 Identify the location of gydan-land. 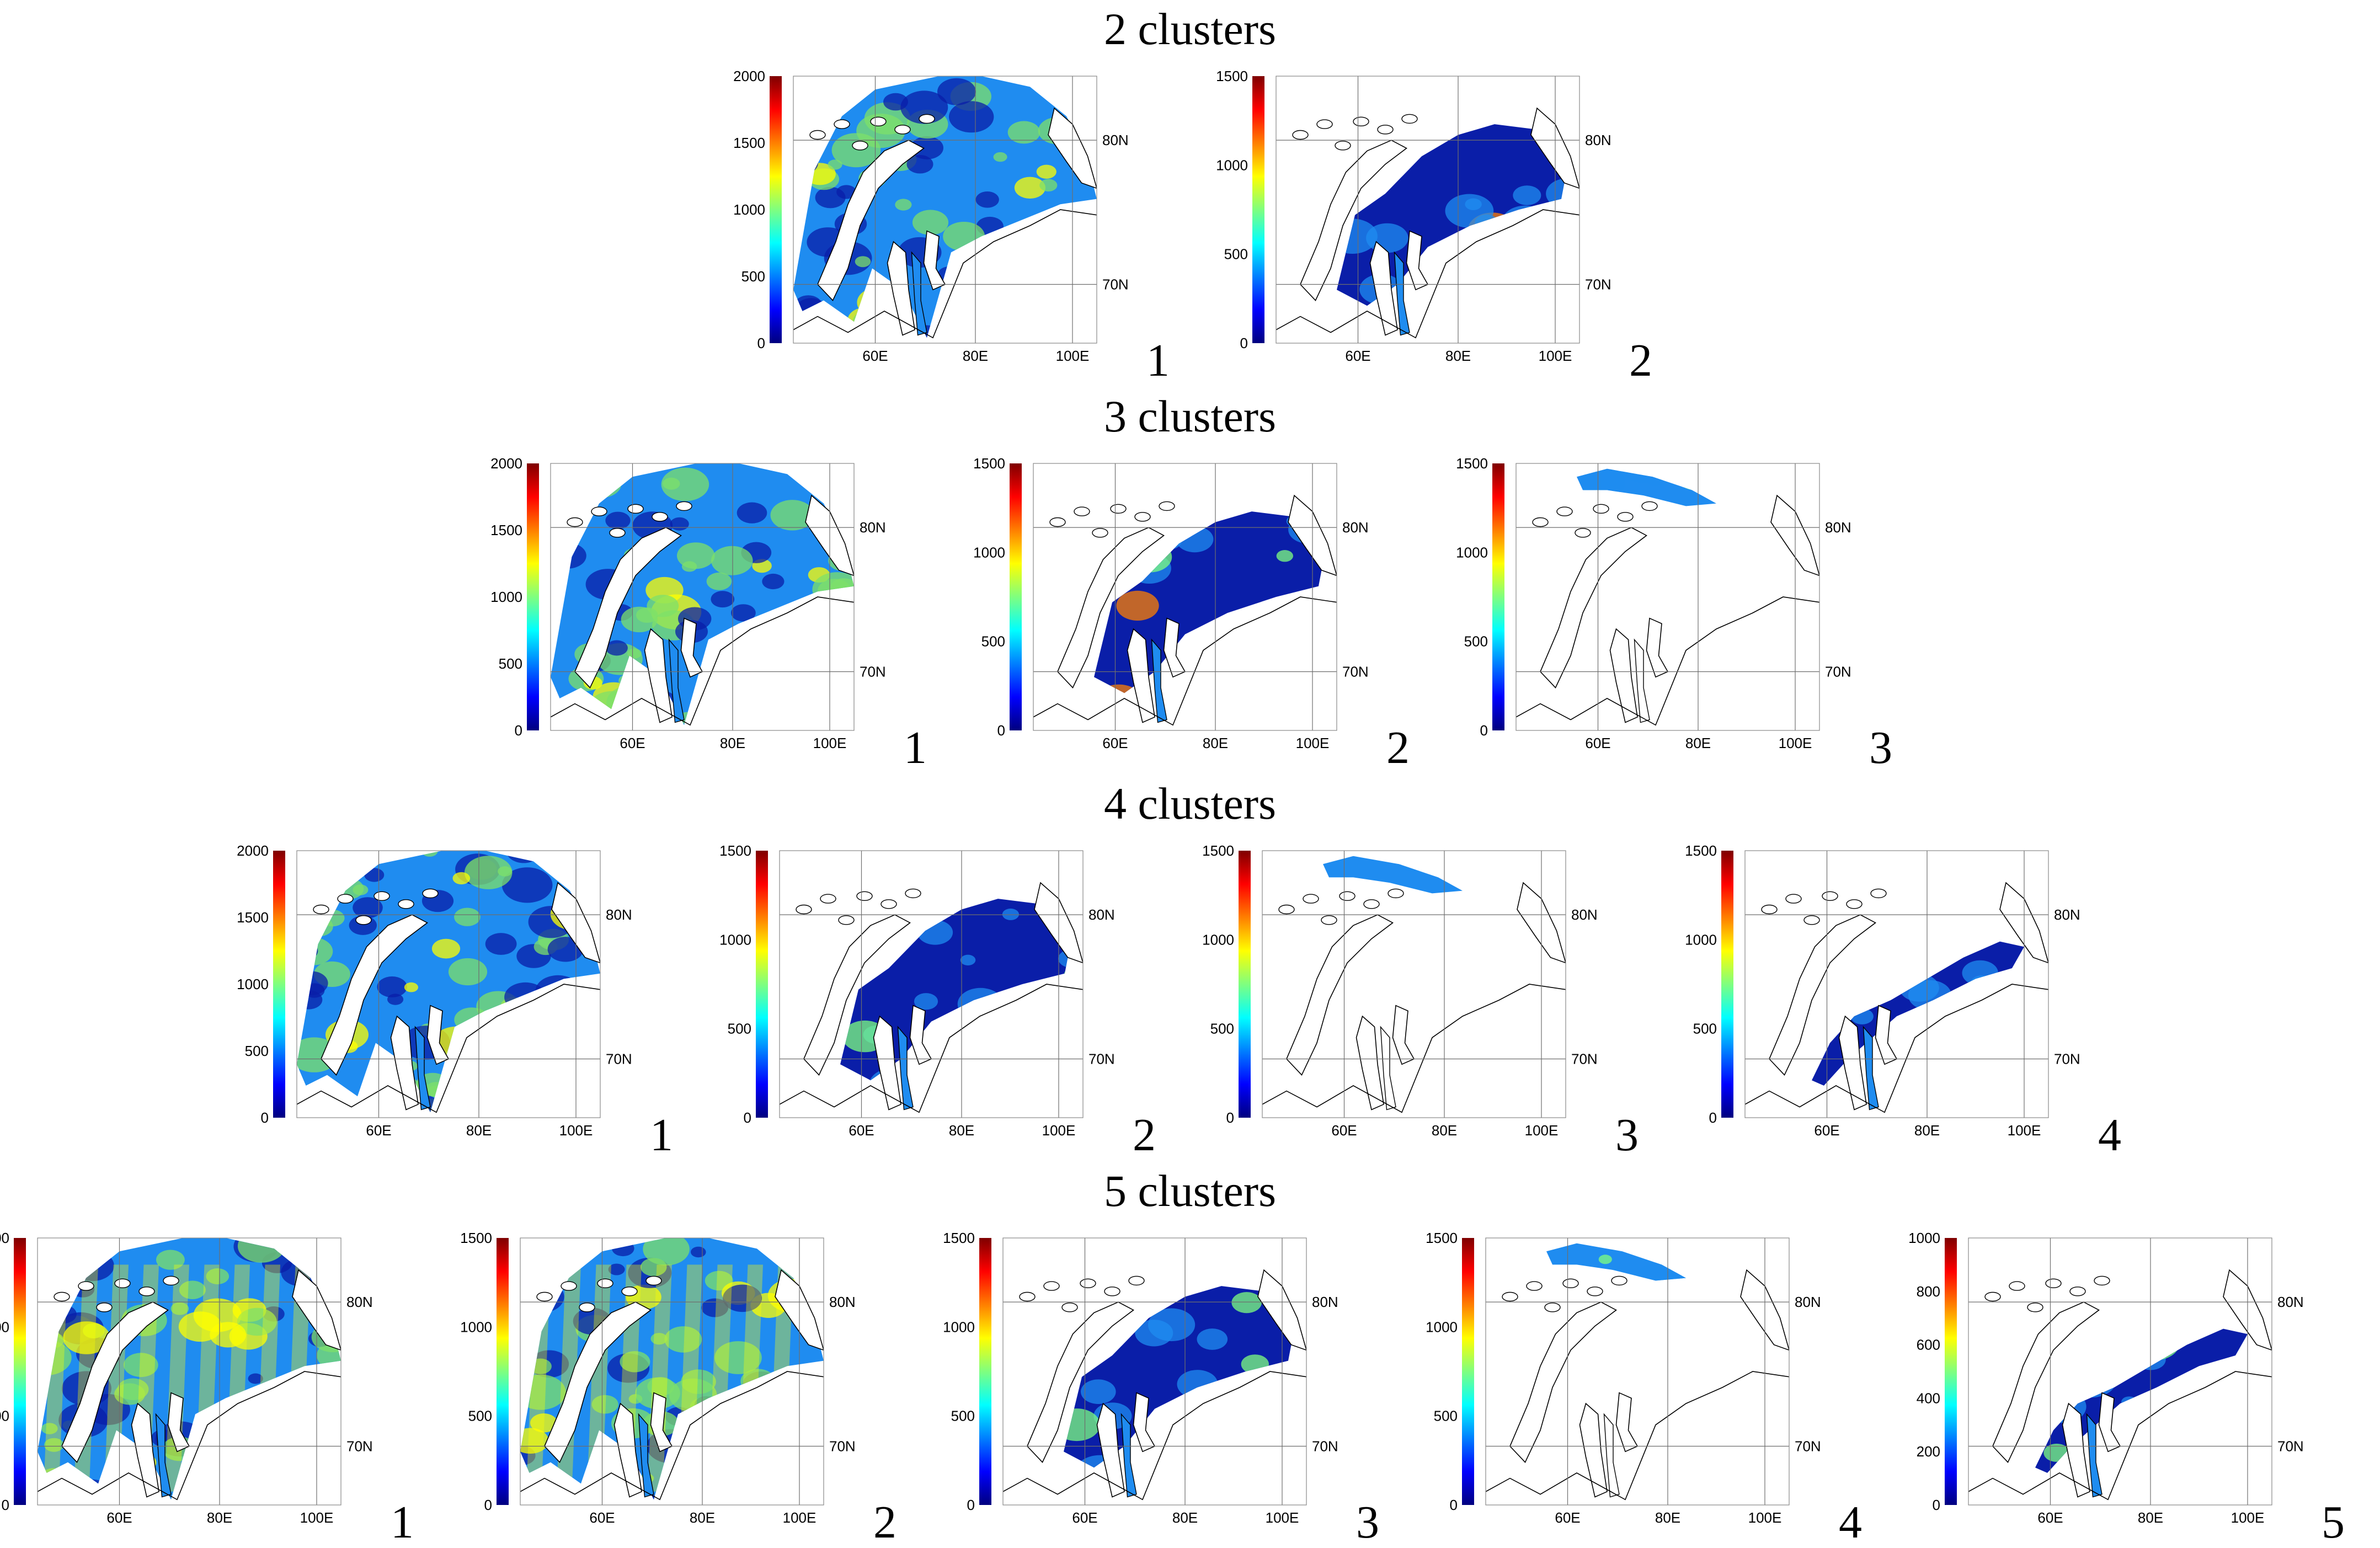
(1657, 647).